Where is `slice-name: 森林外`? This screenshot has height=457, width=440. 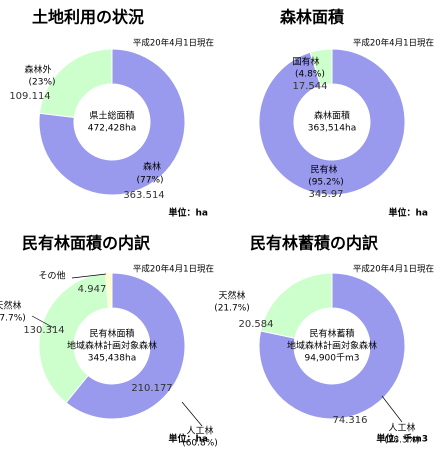 slice-name: 森林外 is located at coordinates (37, 70).